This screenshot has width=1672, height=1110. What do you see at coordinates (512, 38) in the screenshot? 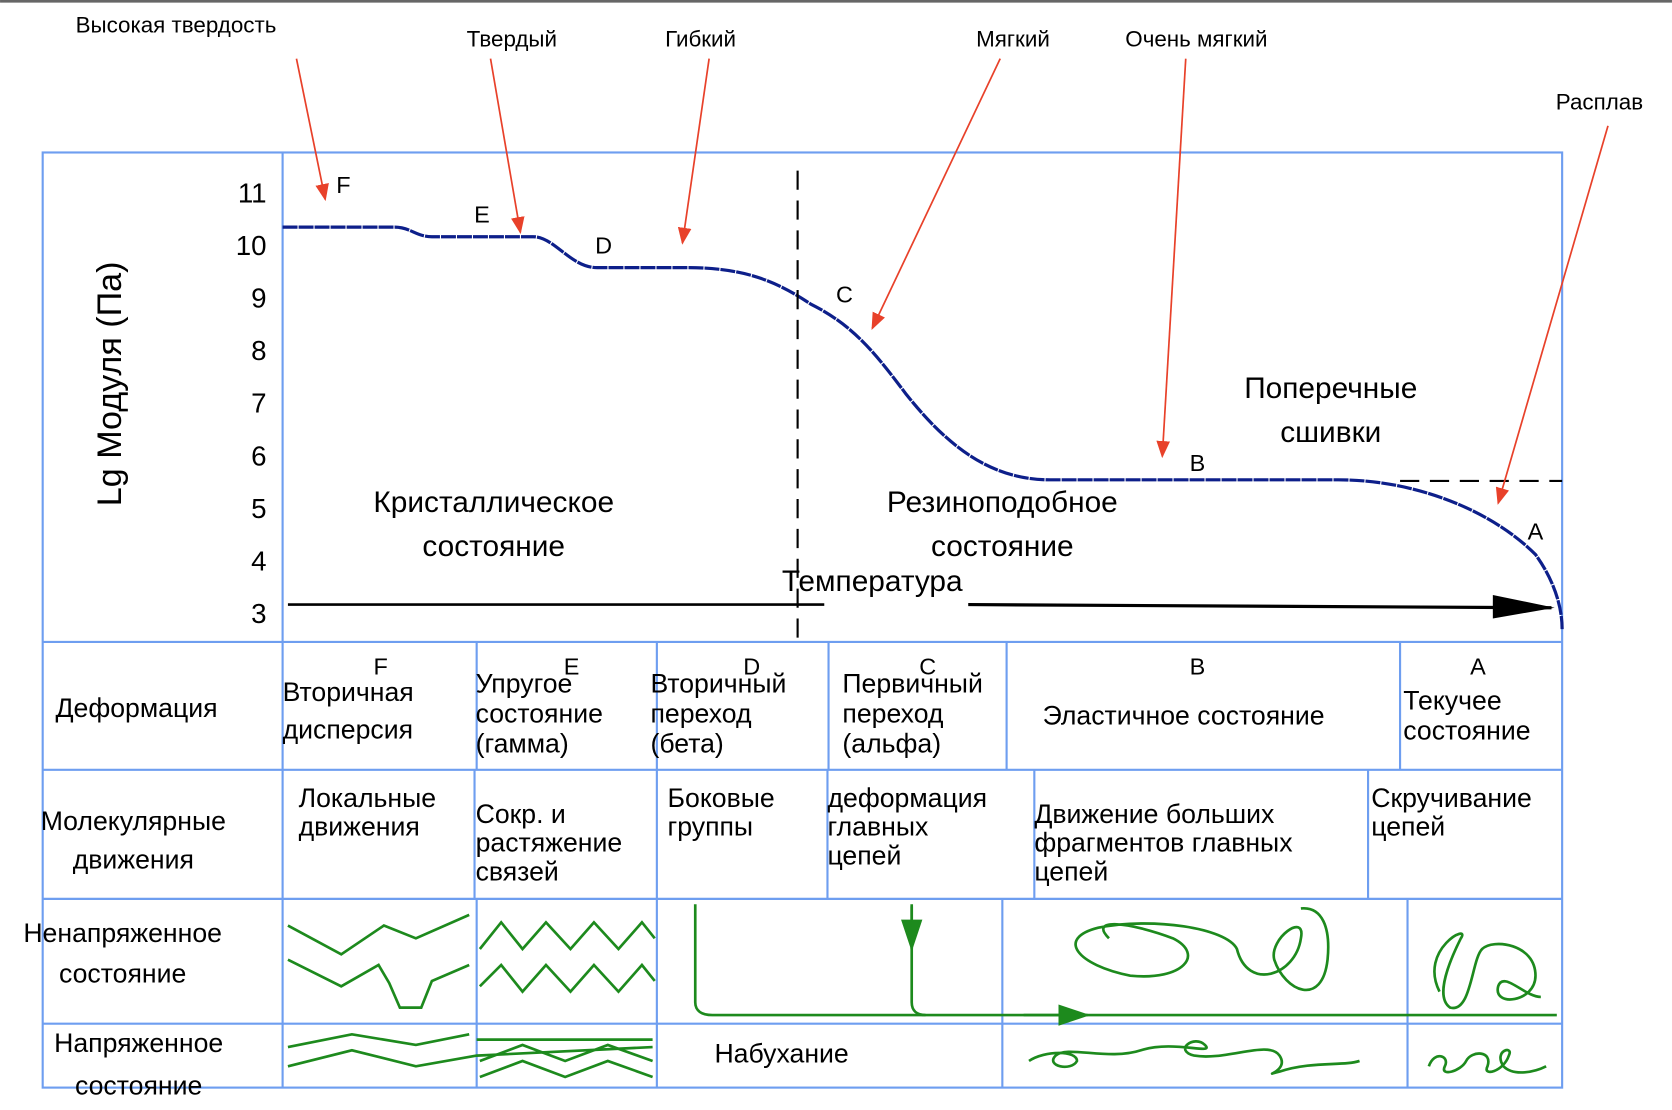
I see `annotation: Твердый` at bounding box center [512, 38].